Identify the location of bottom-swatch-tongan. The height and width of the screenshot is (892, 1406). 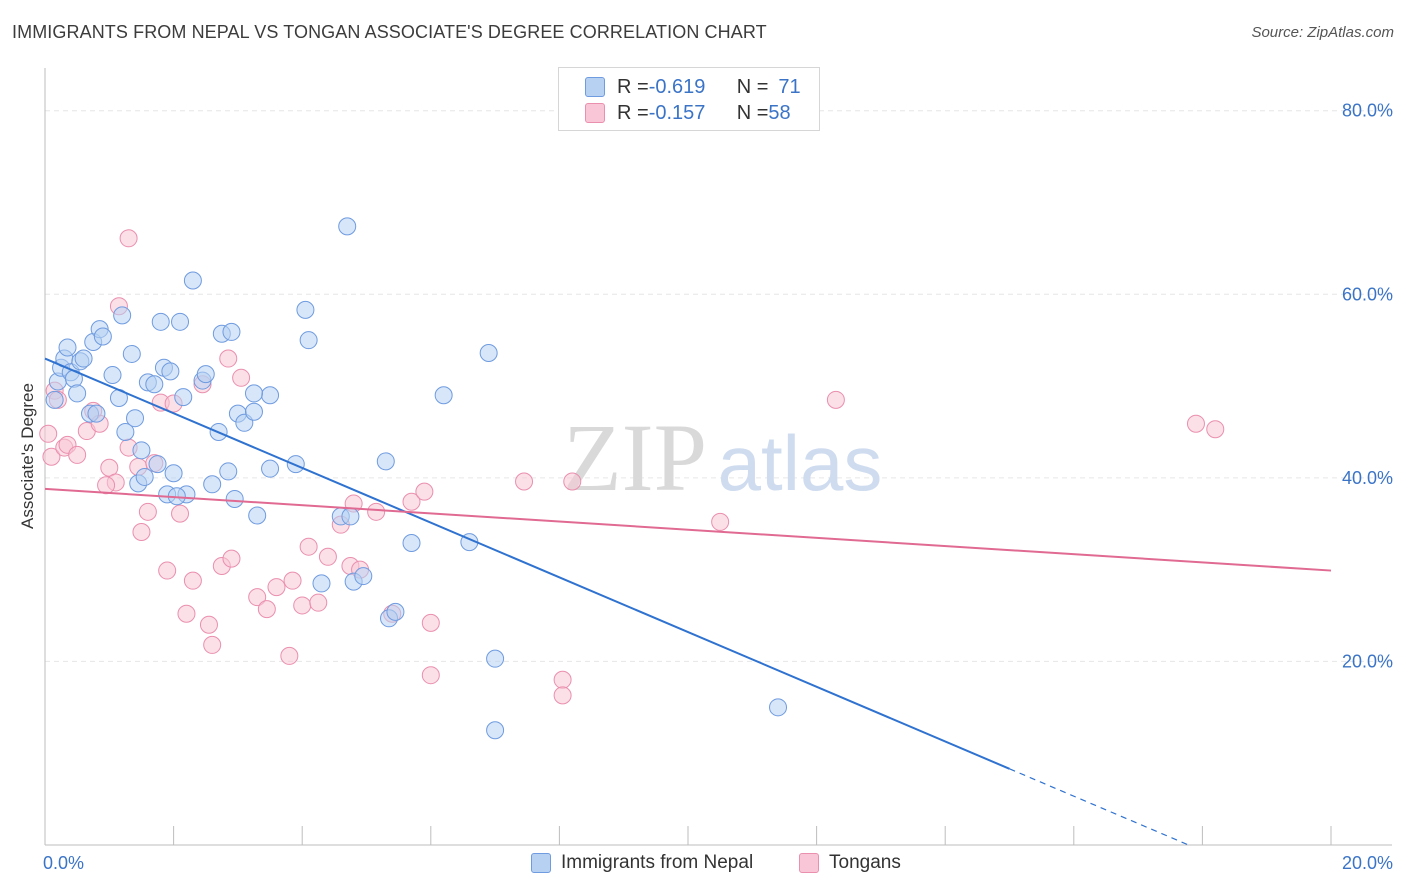
(809, 863).